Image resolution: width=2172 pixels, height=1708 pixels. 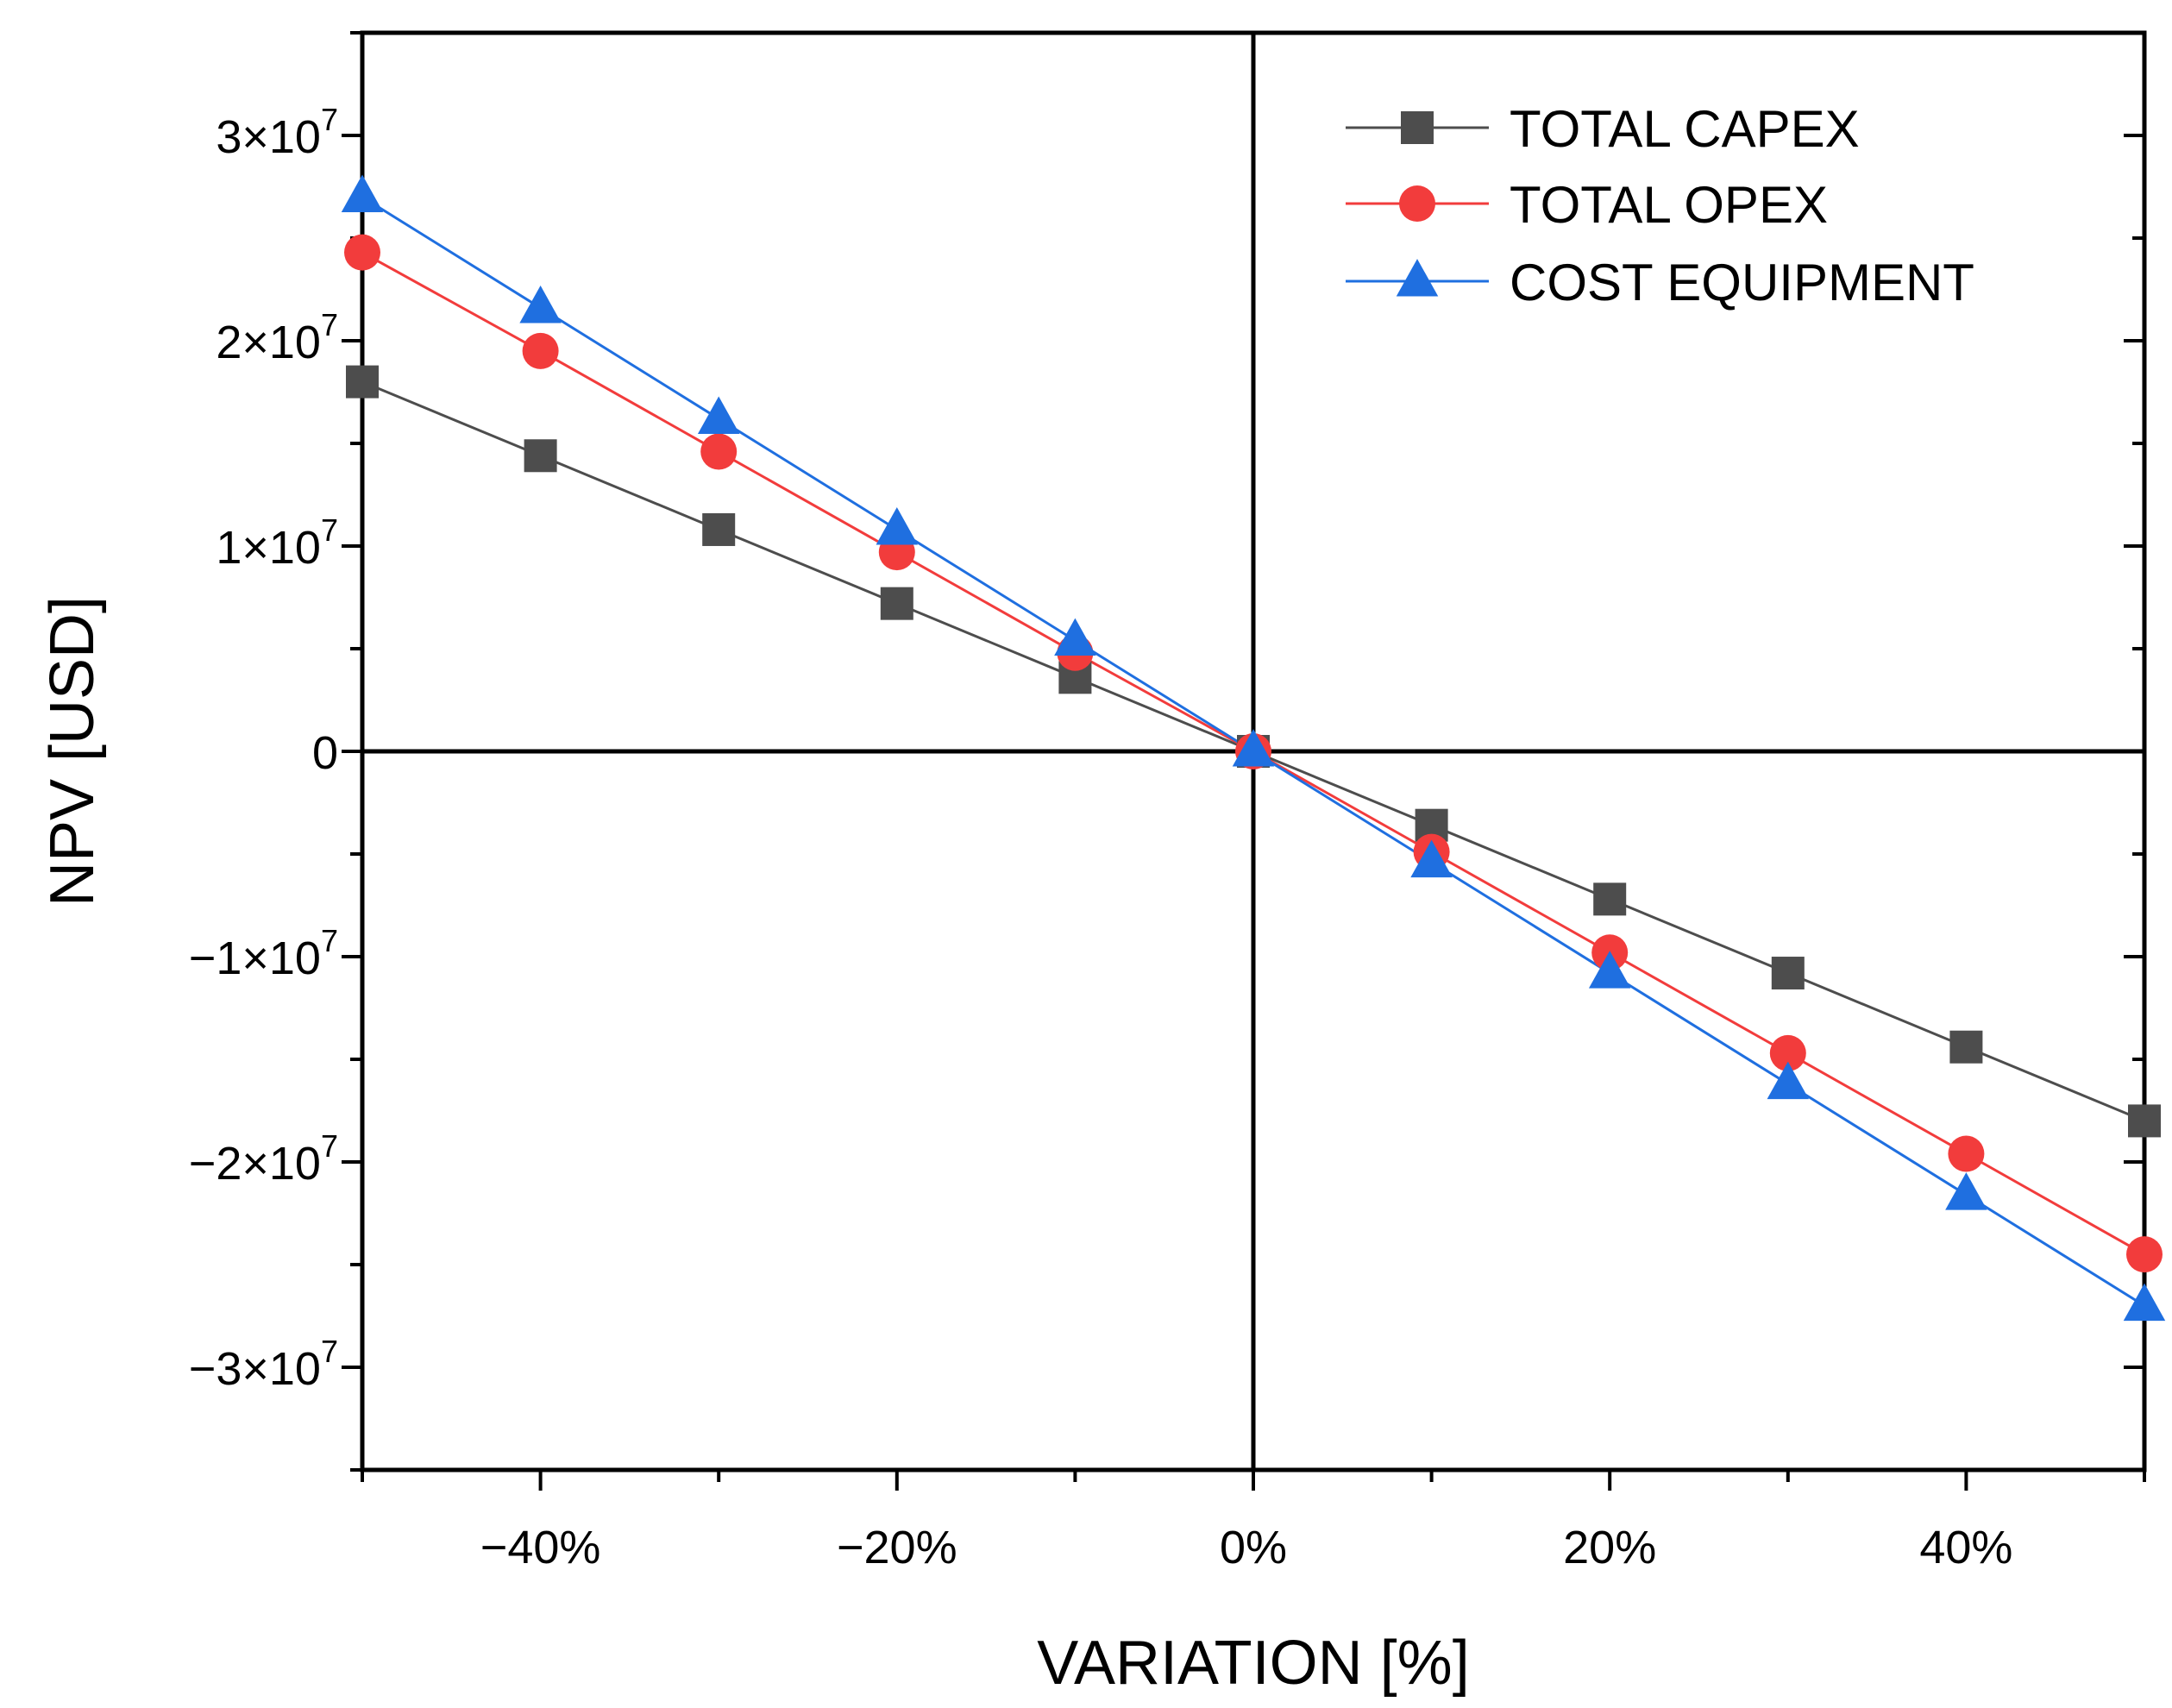 What do you see at coordinates (264, 1364) in the screenshot?
I see `y-tick-label: −3×10⁷` at bounding box center [264, 1364].